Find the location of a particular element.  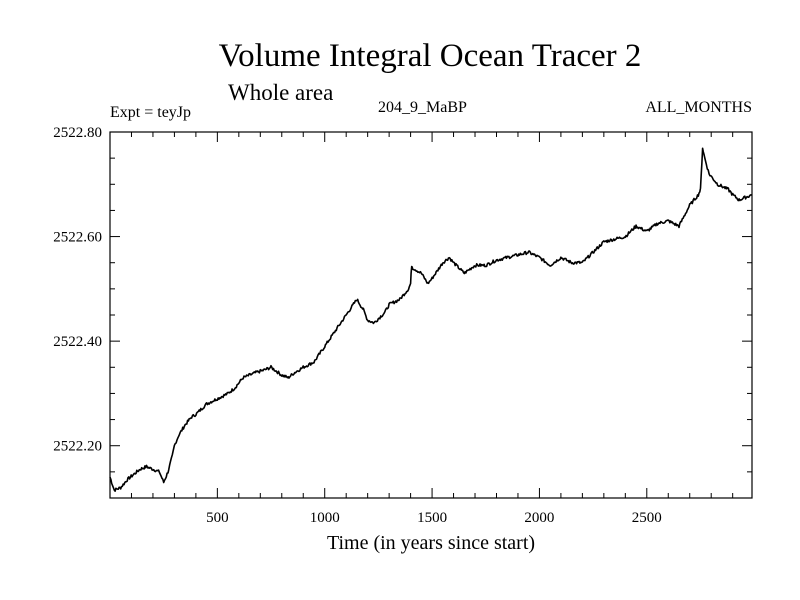

y-tick-label: 2522.40 is located at coordinates (77, 342).